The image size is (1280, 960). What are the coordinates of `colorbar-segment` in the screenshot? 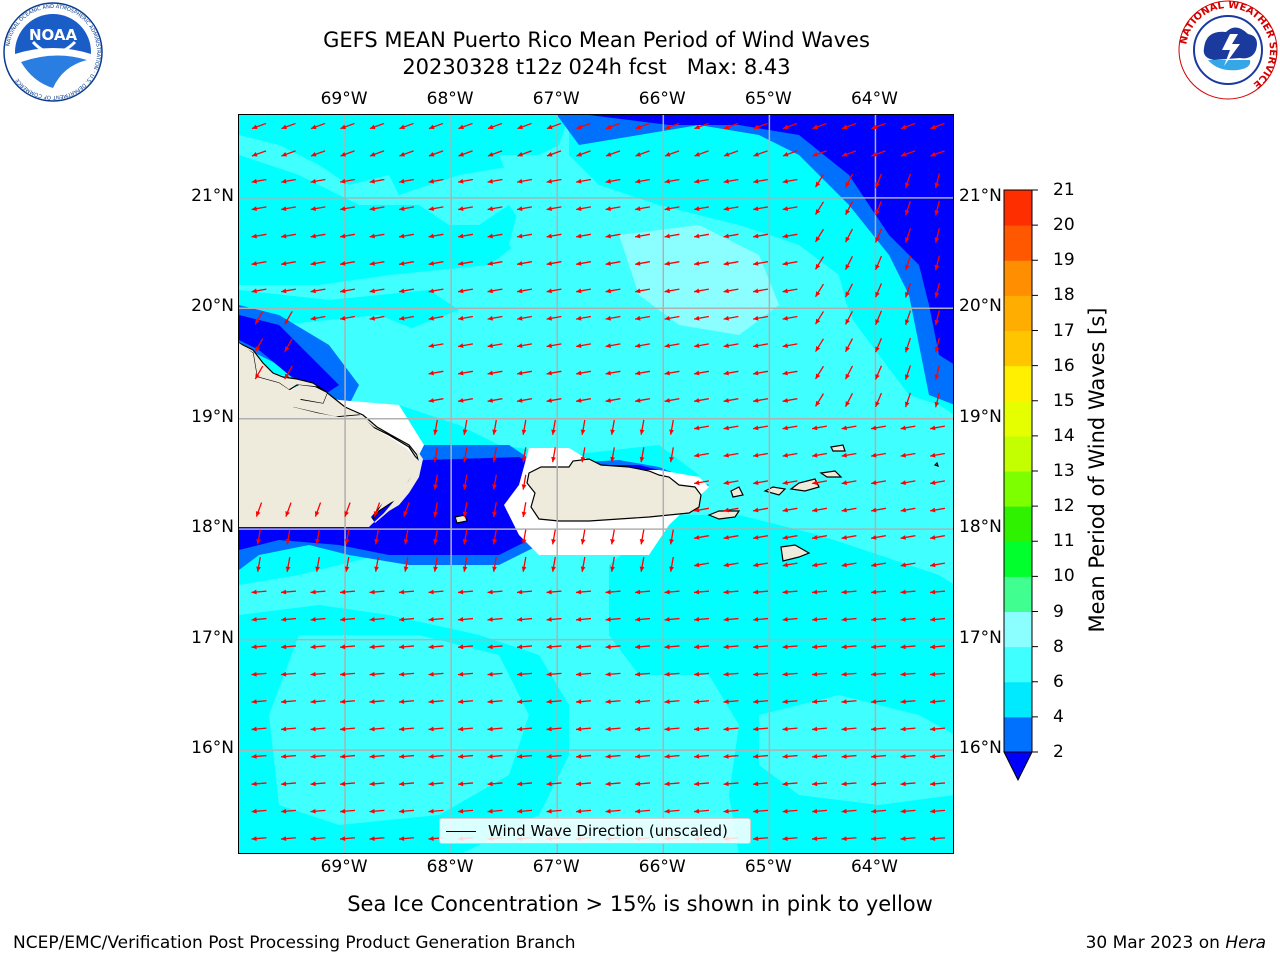 It's located at (1018, 453).